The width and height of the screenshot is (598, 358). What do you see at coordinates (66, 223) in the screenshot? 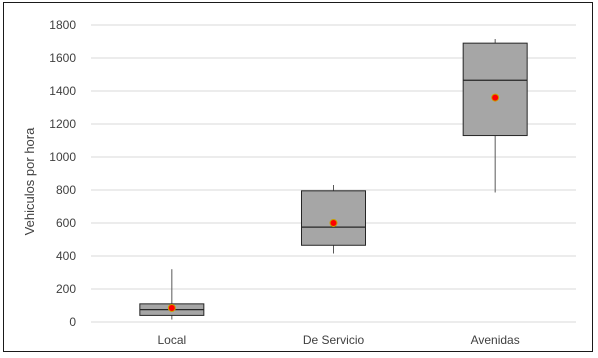
I see `y-tick-label: 600` at bounding box center [66, 223].